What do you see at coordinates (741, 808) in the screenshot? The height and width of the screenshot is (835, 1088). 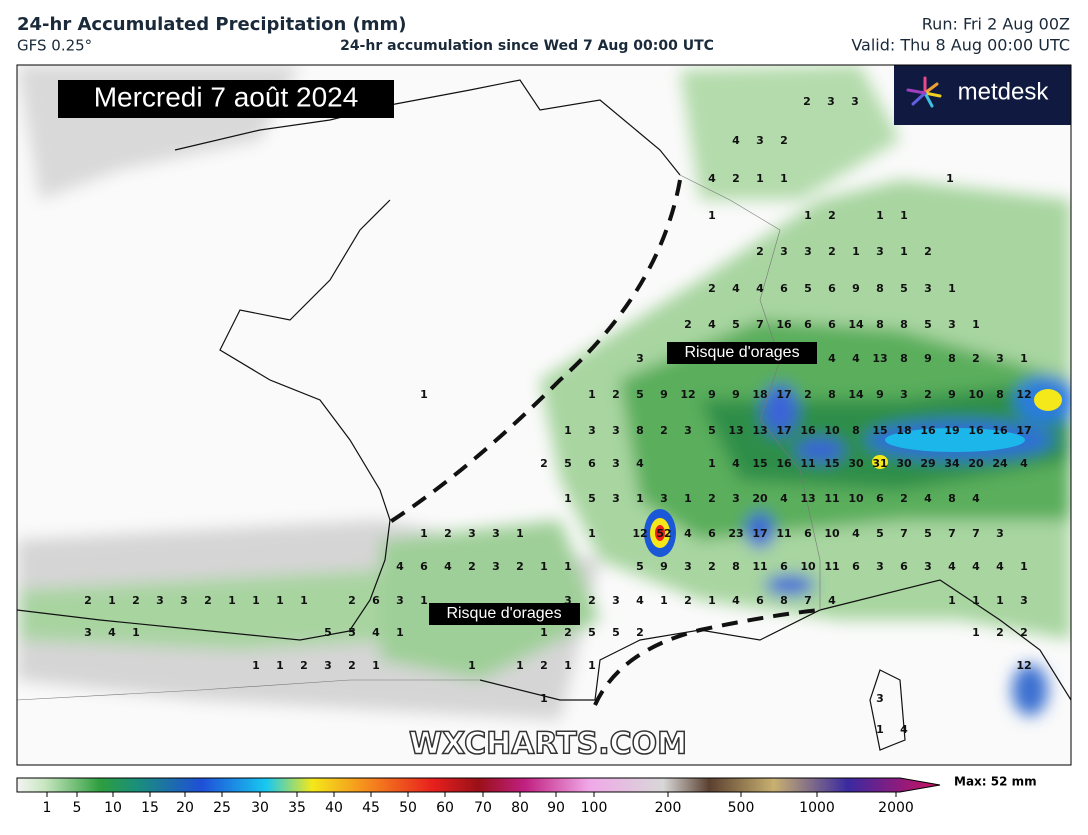 I see `colorbar-tick-label: 500` at bounding box center [741, 808].